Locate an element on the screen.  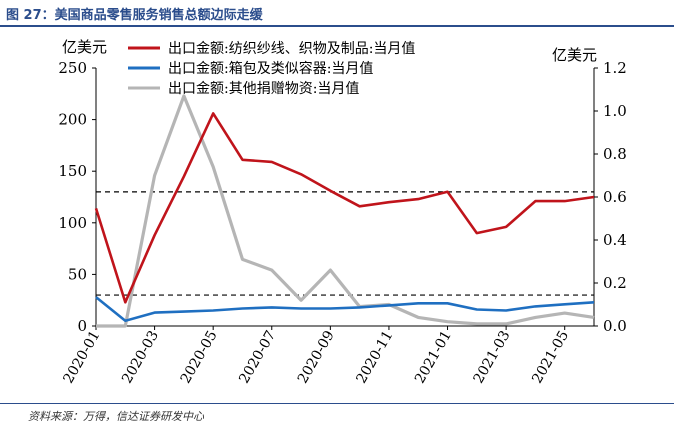
right-tick-label: 0.6 is located at coordinates (615, 197).